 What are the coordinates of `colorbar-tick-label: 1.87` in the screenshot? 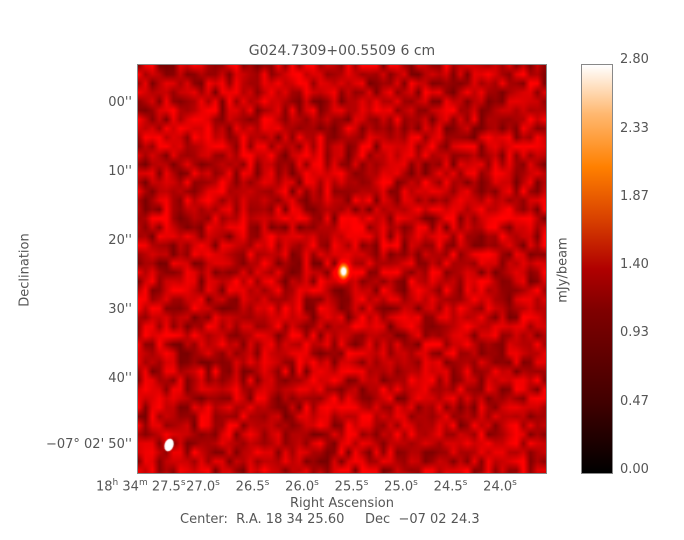 It's located at (634, 196).